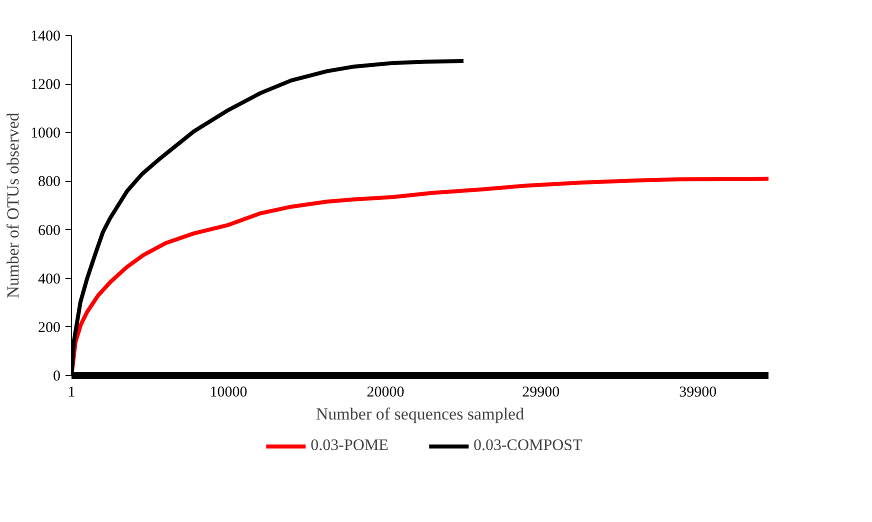  Describe the element at coordinates (229, 392) in the screenshot. I see `x-tick-label: 10000` at that location.